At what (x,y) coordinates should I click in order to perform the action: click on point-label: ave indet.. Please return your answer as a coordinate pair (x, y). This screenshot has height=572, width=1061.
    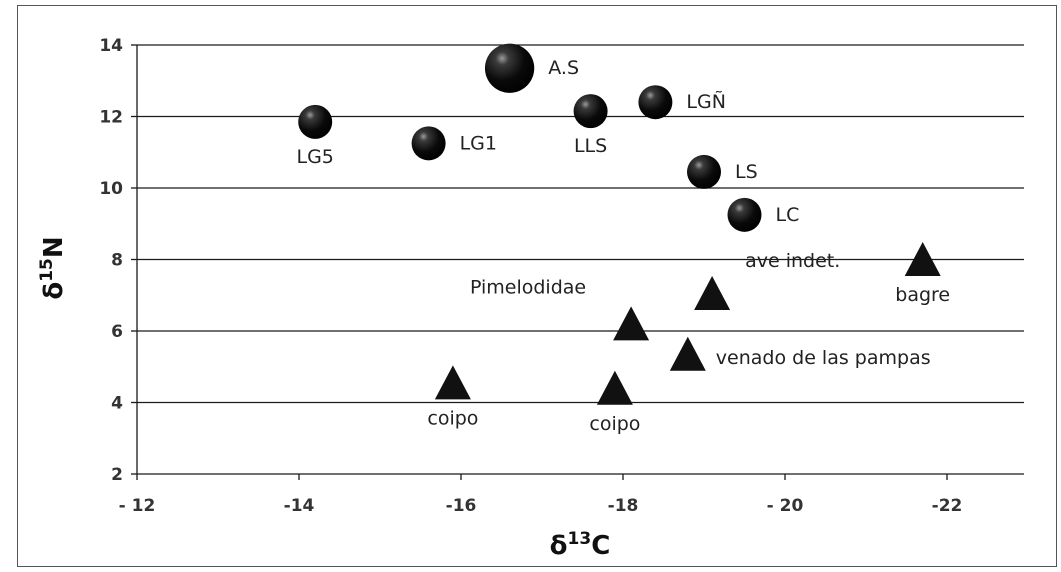
    Looking at the image, I should click on (792, 261).